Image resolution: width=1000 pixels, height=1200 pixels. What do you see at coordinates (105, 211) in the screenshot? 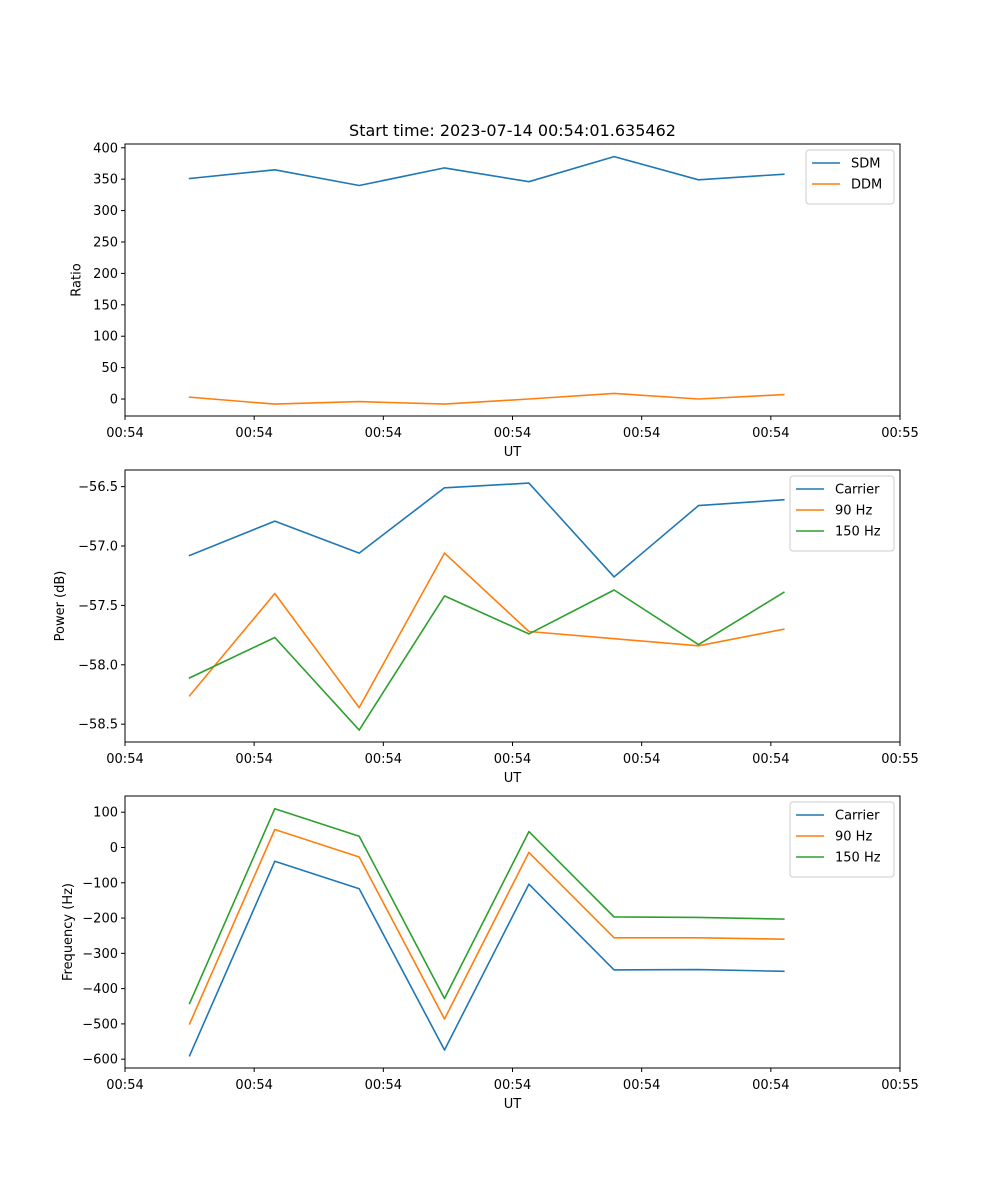
I see `y-tick-label: 300` at bounding box center [105, 211].